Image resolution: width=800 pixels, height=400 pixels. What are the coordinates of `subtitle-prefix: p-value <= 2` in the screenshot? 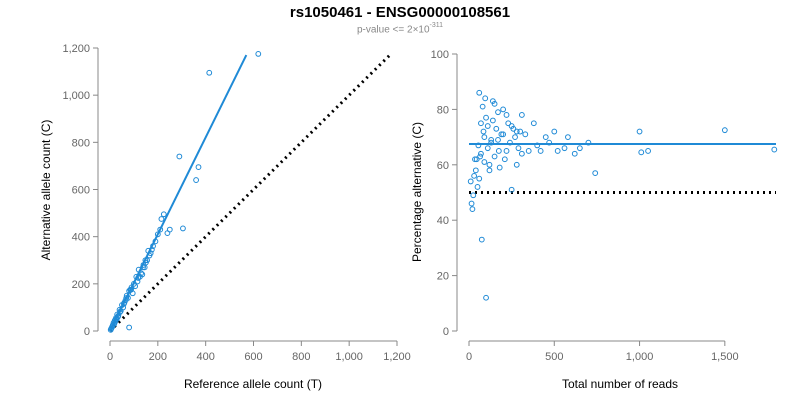 It's located at (384, 30).